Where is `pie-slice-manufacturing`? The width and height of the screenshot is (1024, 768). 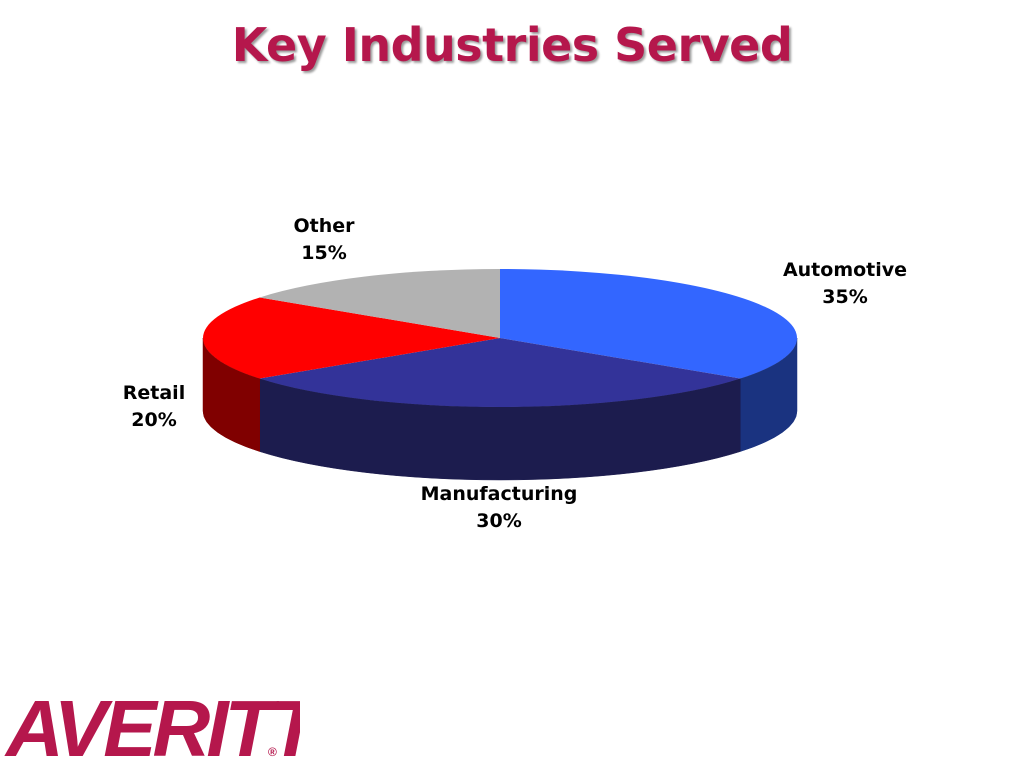
pie-slice-manufacturing is located at coordinates (500, 373).